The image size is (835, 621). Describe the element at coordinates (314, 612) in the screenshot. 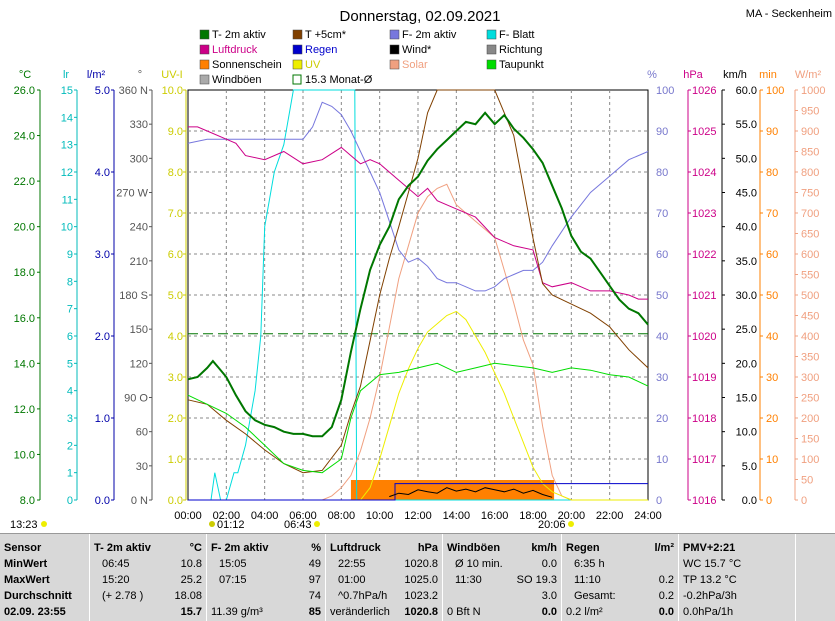

I see `footer-cell-value: 85` at that location.